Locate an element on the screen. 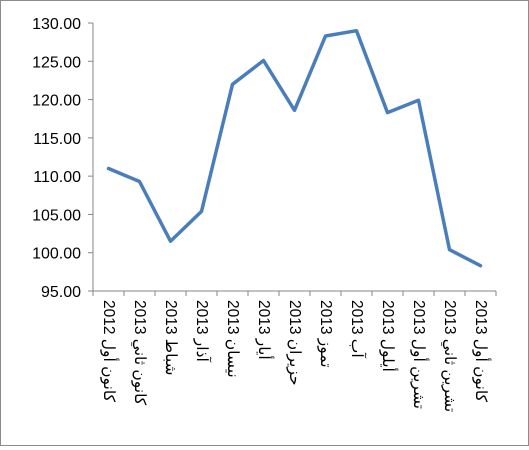 Image resolution: width=529 pixels, height=450 pixels. x-tick-label: كانون ثاني 2013 is located at coordinates (139, 353).